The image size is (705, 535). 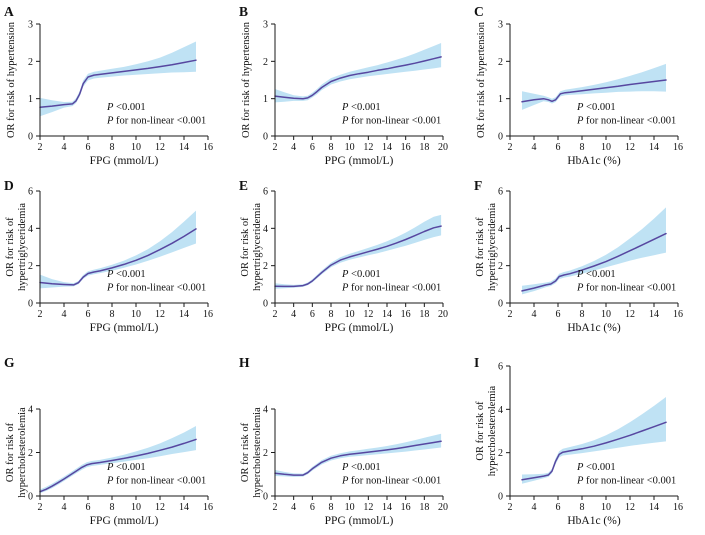 I want to click on panel-letter: B, so click(x=243, y=11).